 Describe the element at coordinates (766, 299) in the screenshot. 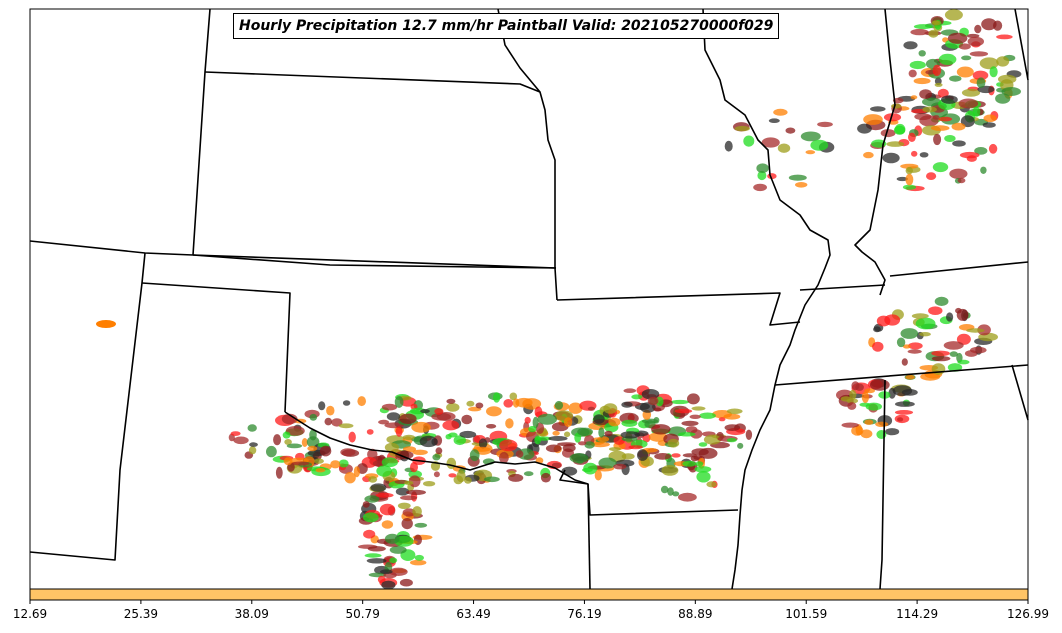

I see `border-mo-east-river` at that location.